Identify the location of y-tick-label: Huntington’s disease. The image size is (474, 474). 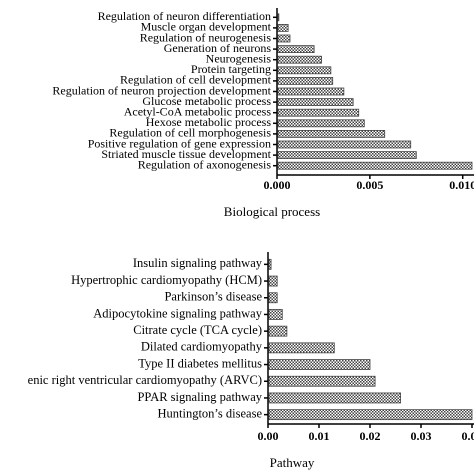
(209, 414).